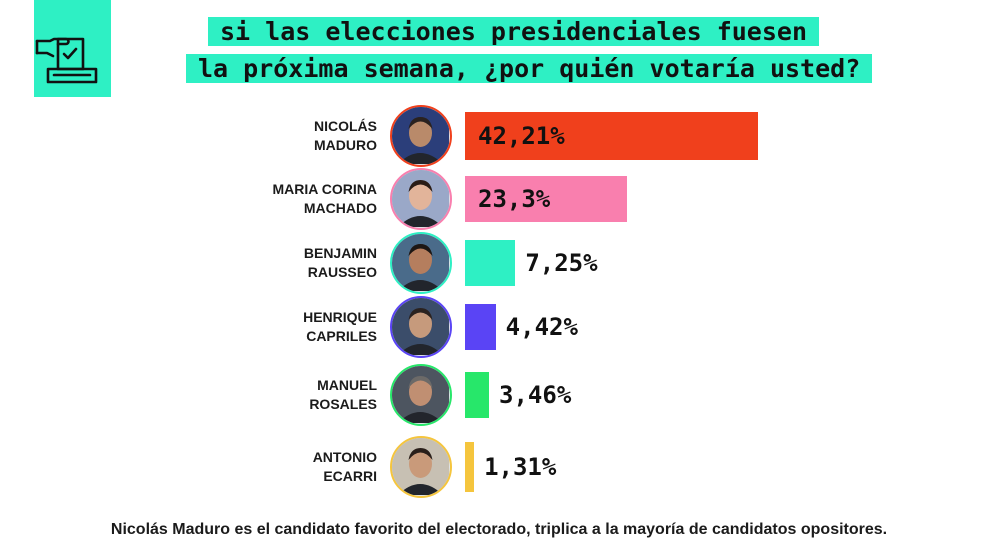 The image size is (998, 556). Describe the element at coordinates (324, 189) in the screenshot. I see `candidate-name-line: MARIA CORINA` at that location.